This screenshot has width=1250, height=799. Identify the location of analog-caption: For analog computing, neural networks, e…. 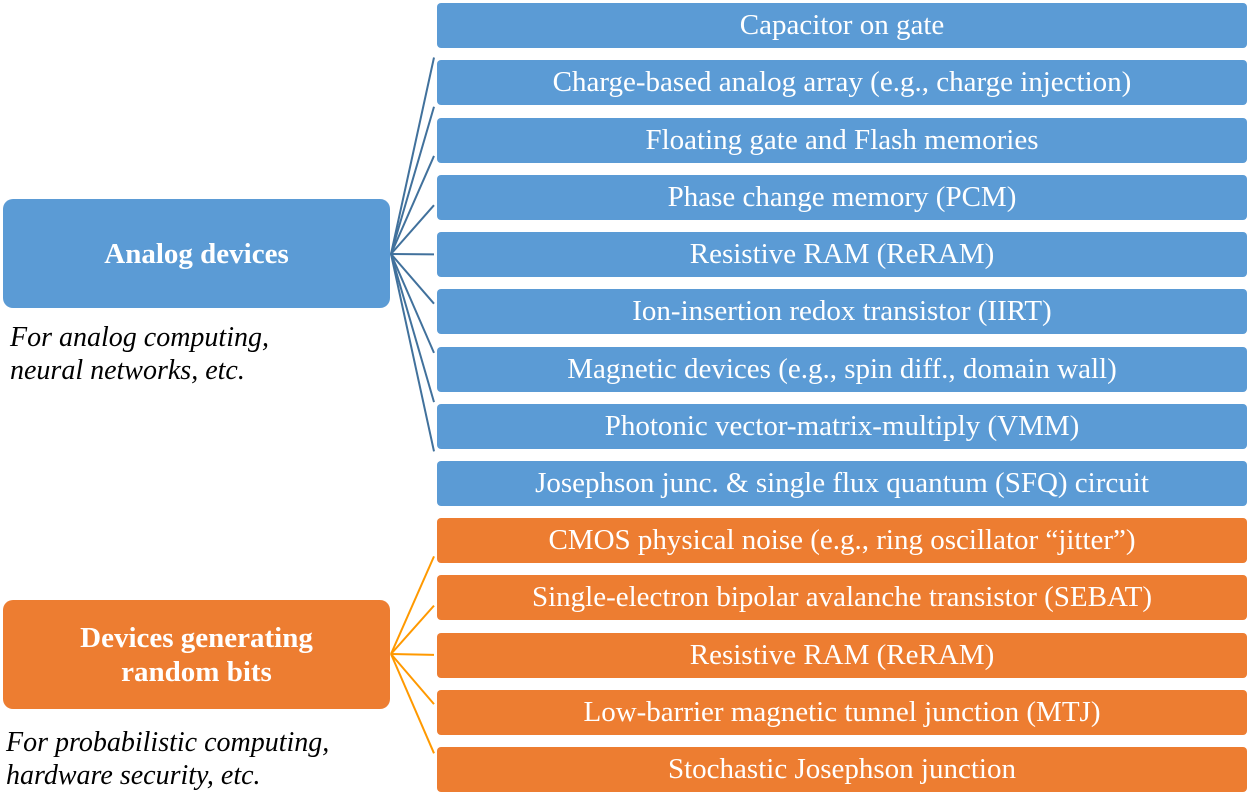
(139, 354).